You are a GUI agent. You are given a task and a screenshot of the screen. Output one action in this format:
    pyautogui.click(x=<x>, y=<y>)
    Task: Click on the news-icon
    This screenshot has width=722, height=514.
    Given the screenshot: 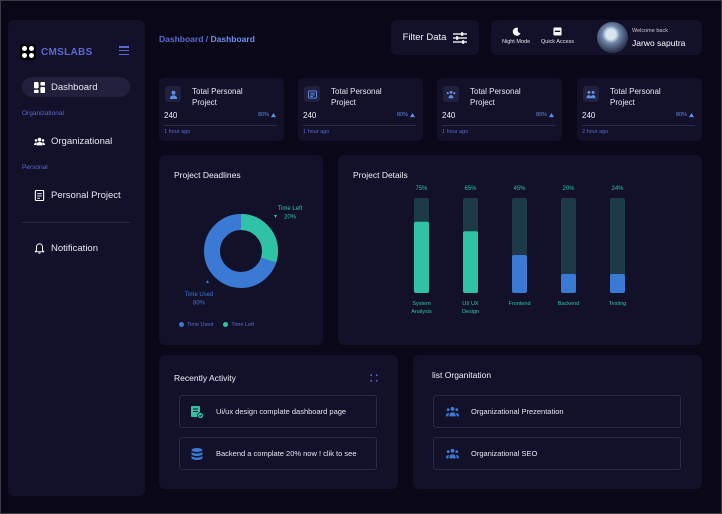 What is the action you would take?
    pyautogui.click(x=312, y=94)
    